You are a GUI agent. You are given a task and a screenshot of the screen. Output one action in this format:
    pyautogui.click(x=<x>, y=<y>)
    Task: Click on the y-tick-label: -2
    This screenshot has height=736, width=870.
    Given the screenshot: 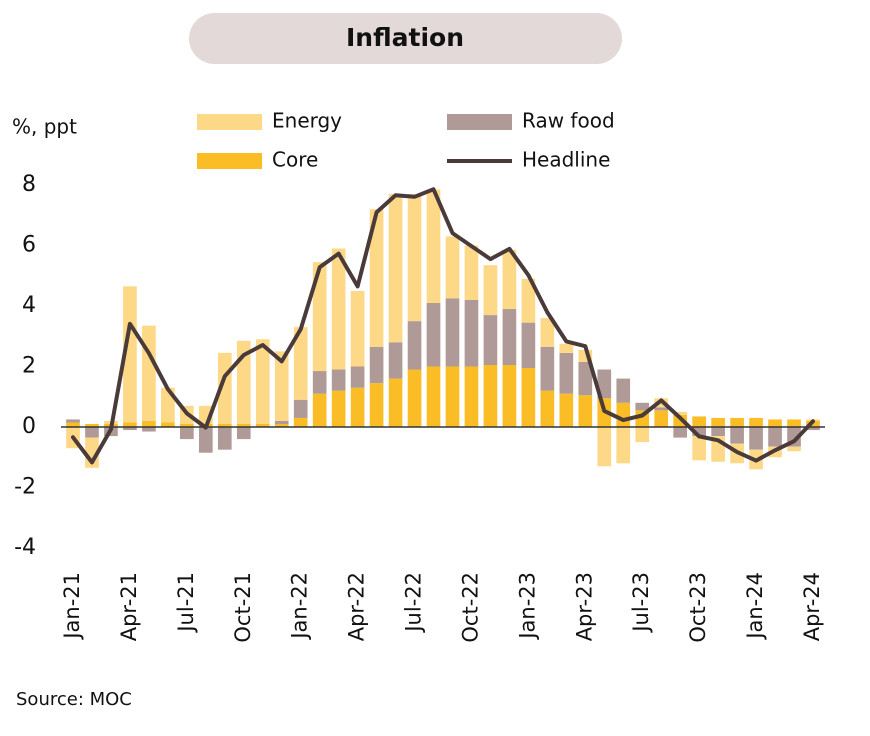 What is the action you would take?
    pyautogui.click(x=25, y=487)
    